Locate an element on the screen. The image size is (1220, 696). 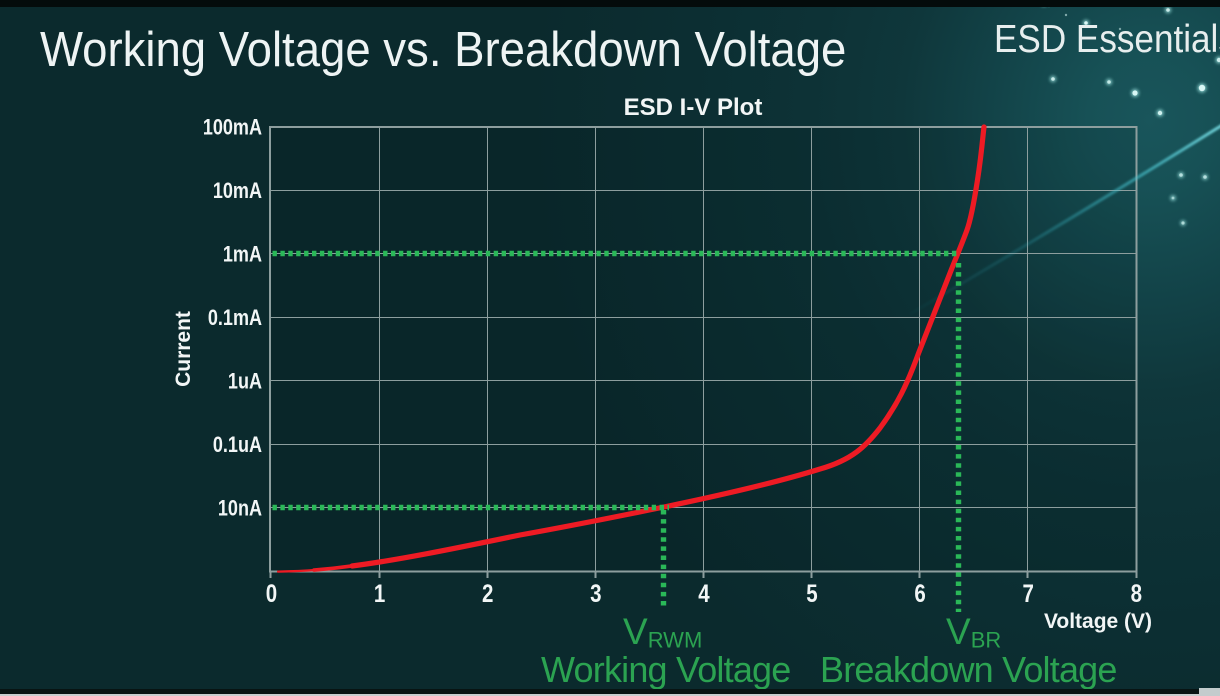
svg-text: 8 is located at coordinates (1137, 593).